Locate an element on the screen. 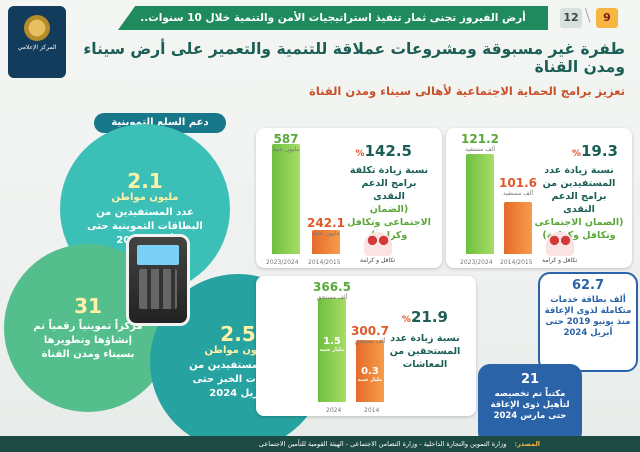 The height and width of the screenshot is (452, 640). logo-text: المركز الإعلامي is located at coordinates (37, 47).